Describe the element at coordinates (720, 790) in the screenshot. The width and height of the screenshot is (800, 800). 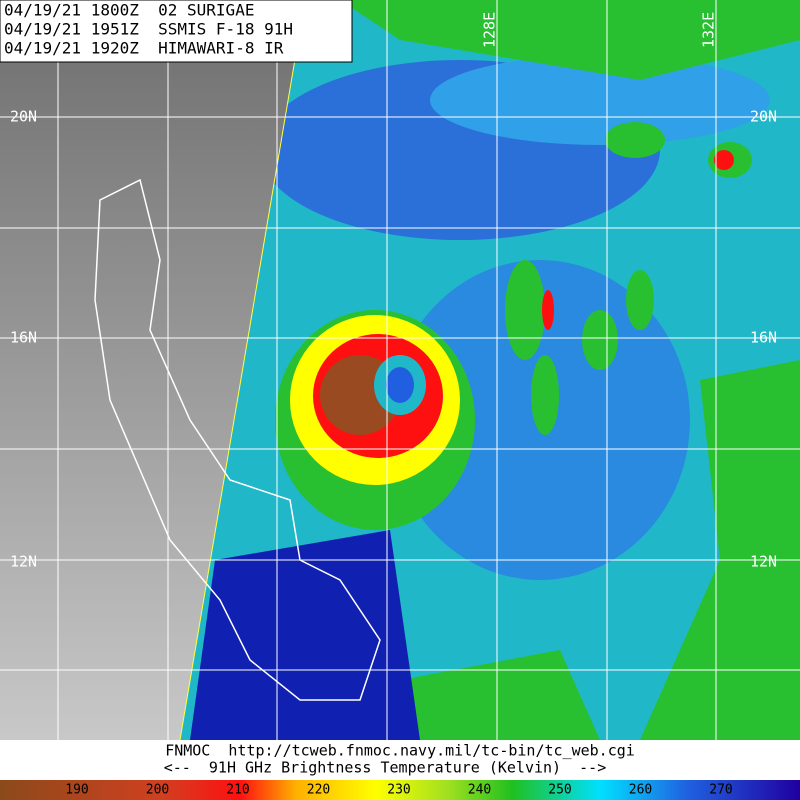
I see `colorbar-label: 270` at that location.